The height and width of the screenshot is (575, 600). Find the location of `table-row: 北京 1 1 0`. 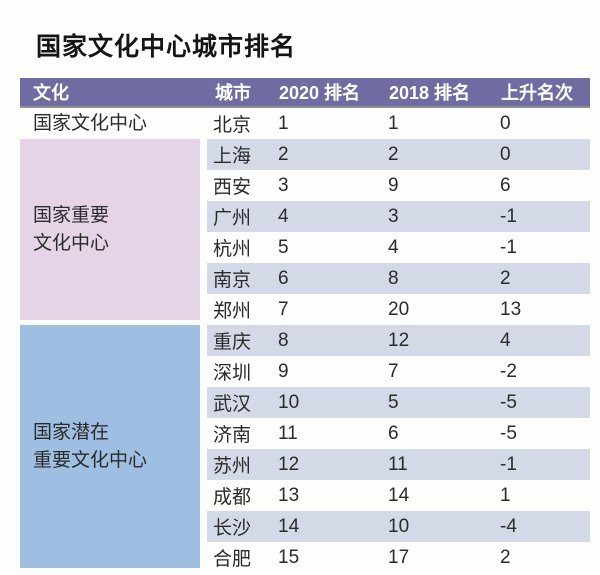

table-row: 北京 1 1 0 is located at coordinates (398, 123).